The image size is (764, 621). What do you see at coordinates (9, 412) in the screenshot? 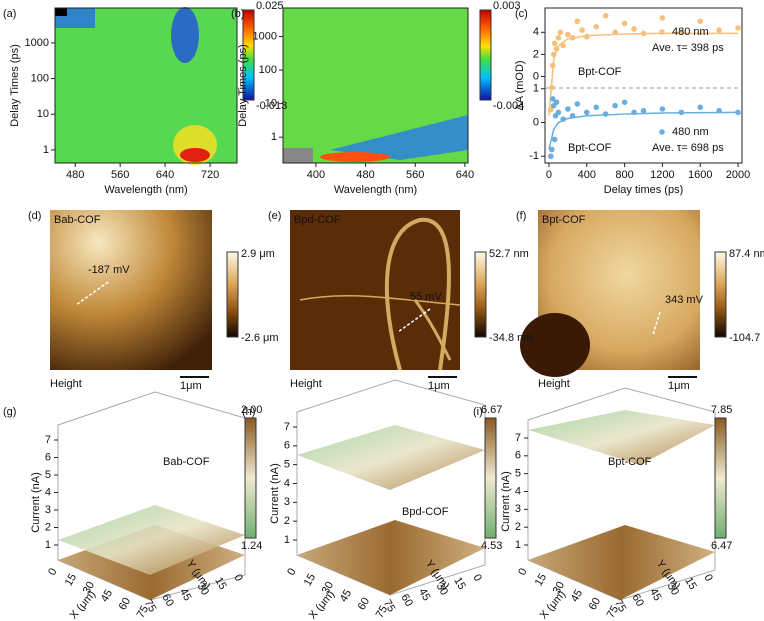
I see `panel-label: (g)` at bounding box center [9, 412].